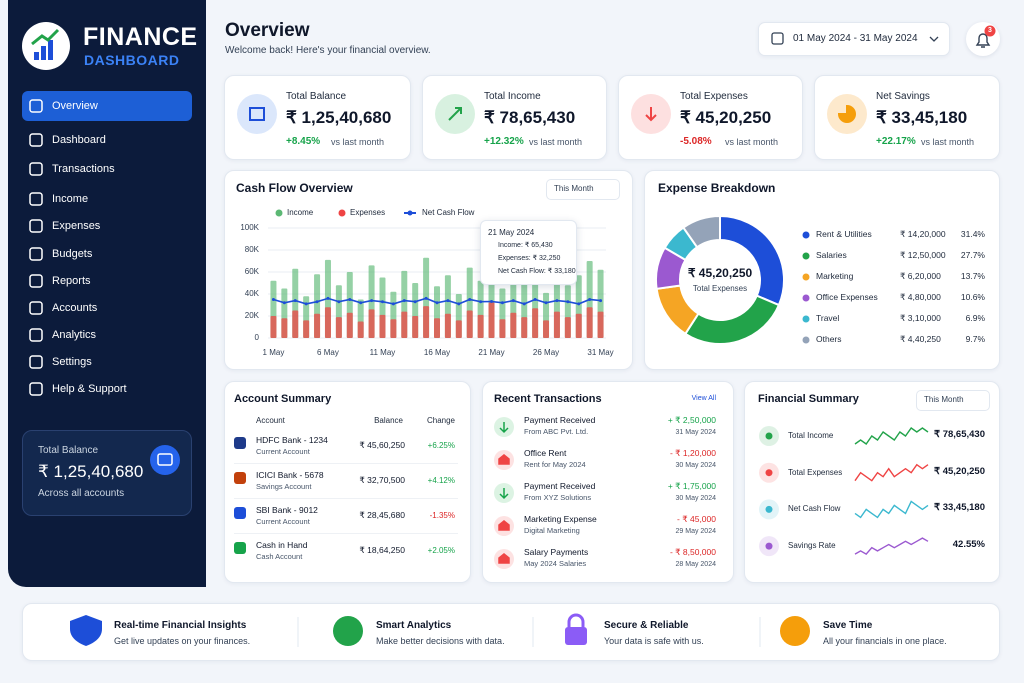  Describe the element at coordinates (504, 141) in the screenshot. I see `kpi-change: +12.32%` at that location.